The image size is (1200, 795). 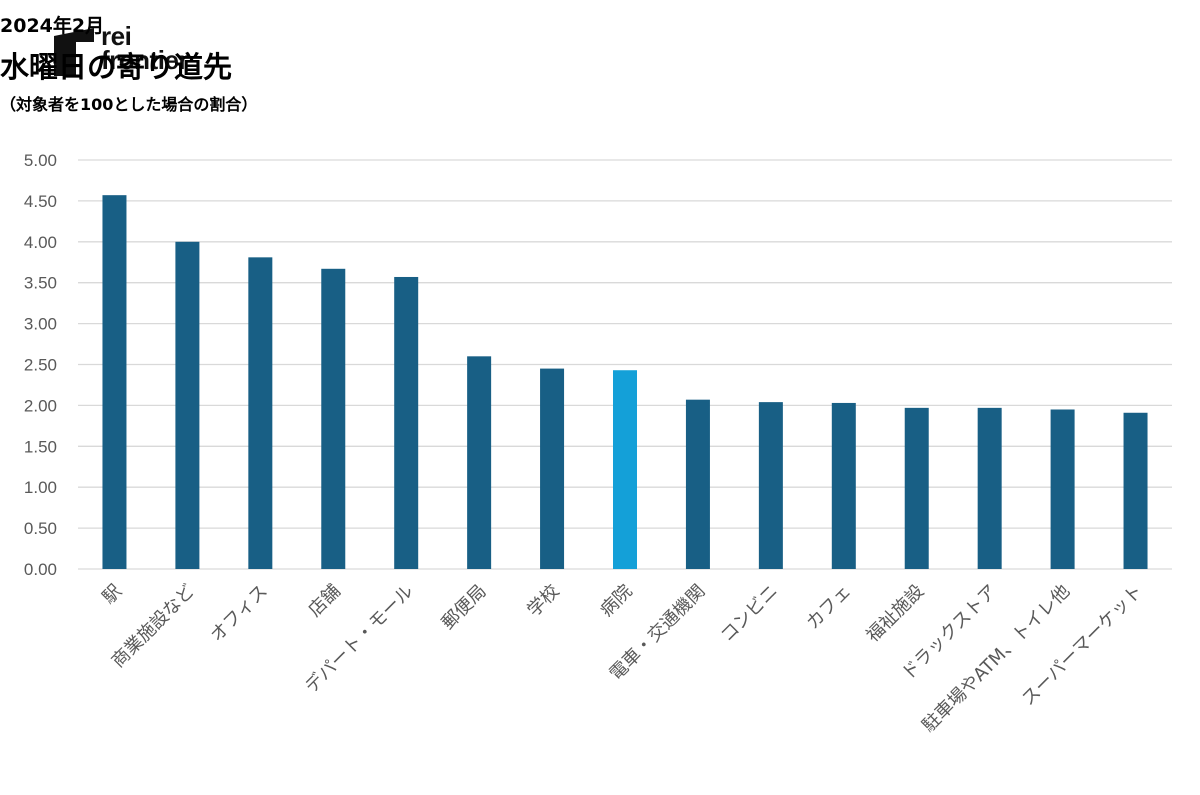 What do you see at coordinates (996, 659) in the screenshot?
I see `category-label: 駐車場やATM、トイレ他` at bounding box center [996, 659].